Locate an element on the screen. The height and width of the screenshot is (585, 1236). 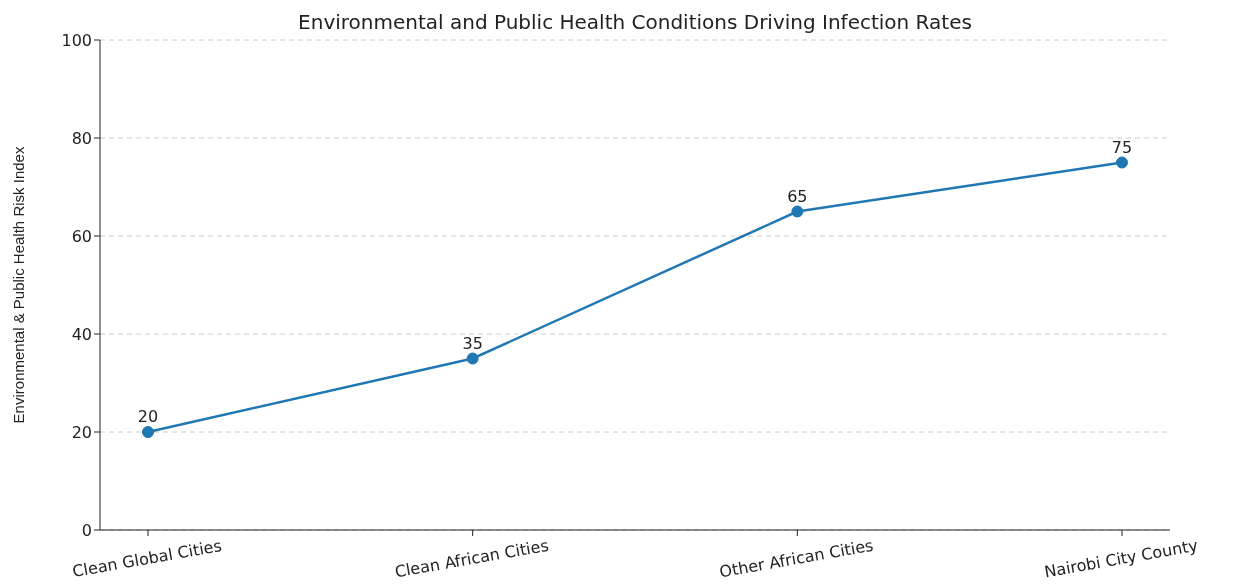
chart-title: Environmental and Public Health Conditions Driving Infection Rates is located at coordinates (635, 22).